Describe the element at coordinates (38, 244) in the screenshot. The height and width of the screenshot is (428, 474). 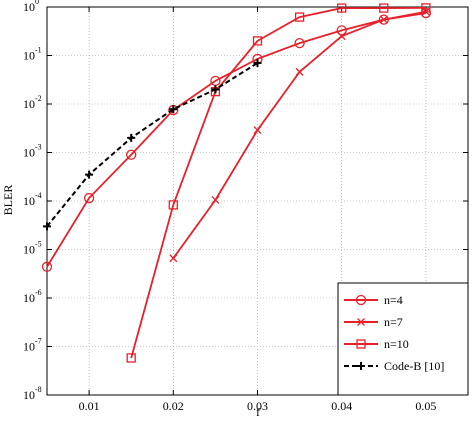
I see `y-tick-exponent: -5` at that location.